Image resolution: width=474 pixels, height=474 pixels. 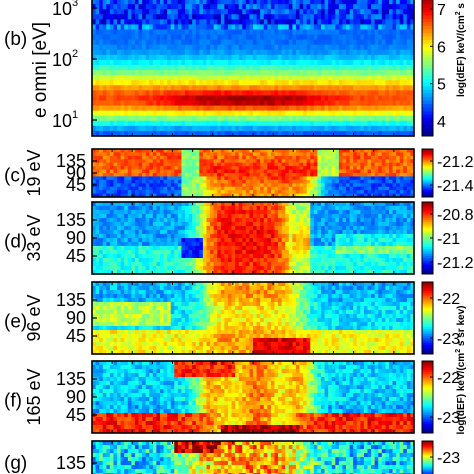 I want to click on y-tick-label: 135, so click(x=71, y=161).